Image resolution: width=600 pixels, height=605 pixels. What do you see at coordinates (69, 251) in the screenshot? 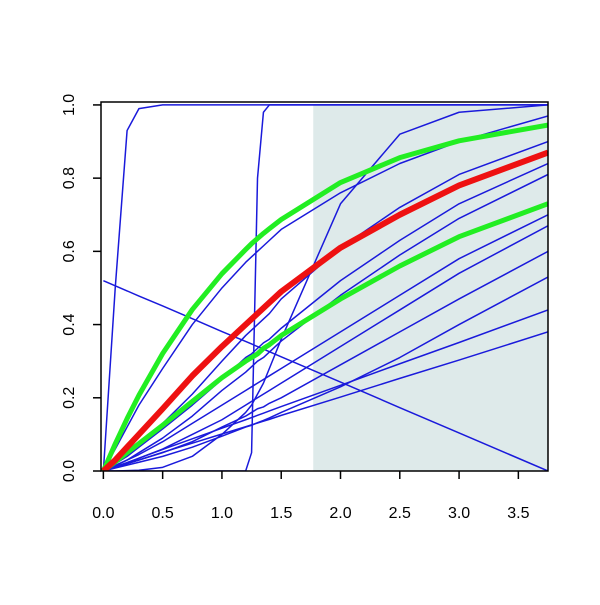
I see `y-tick-label: 0.6` at bounding box center [69, 251].